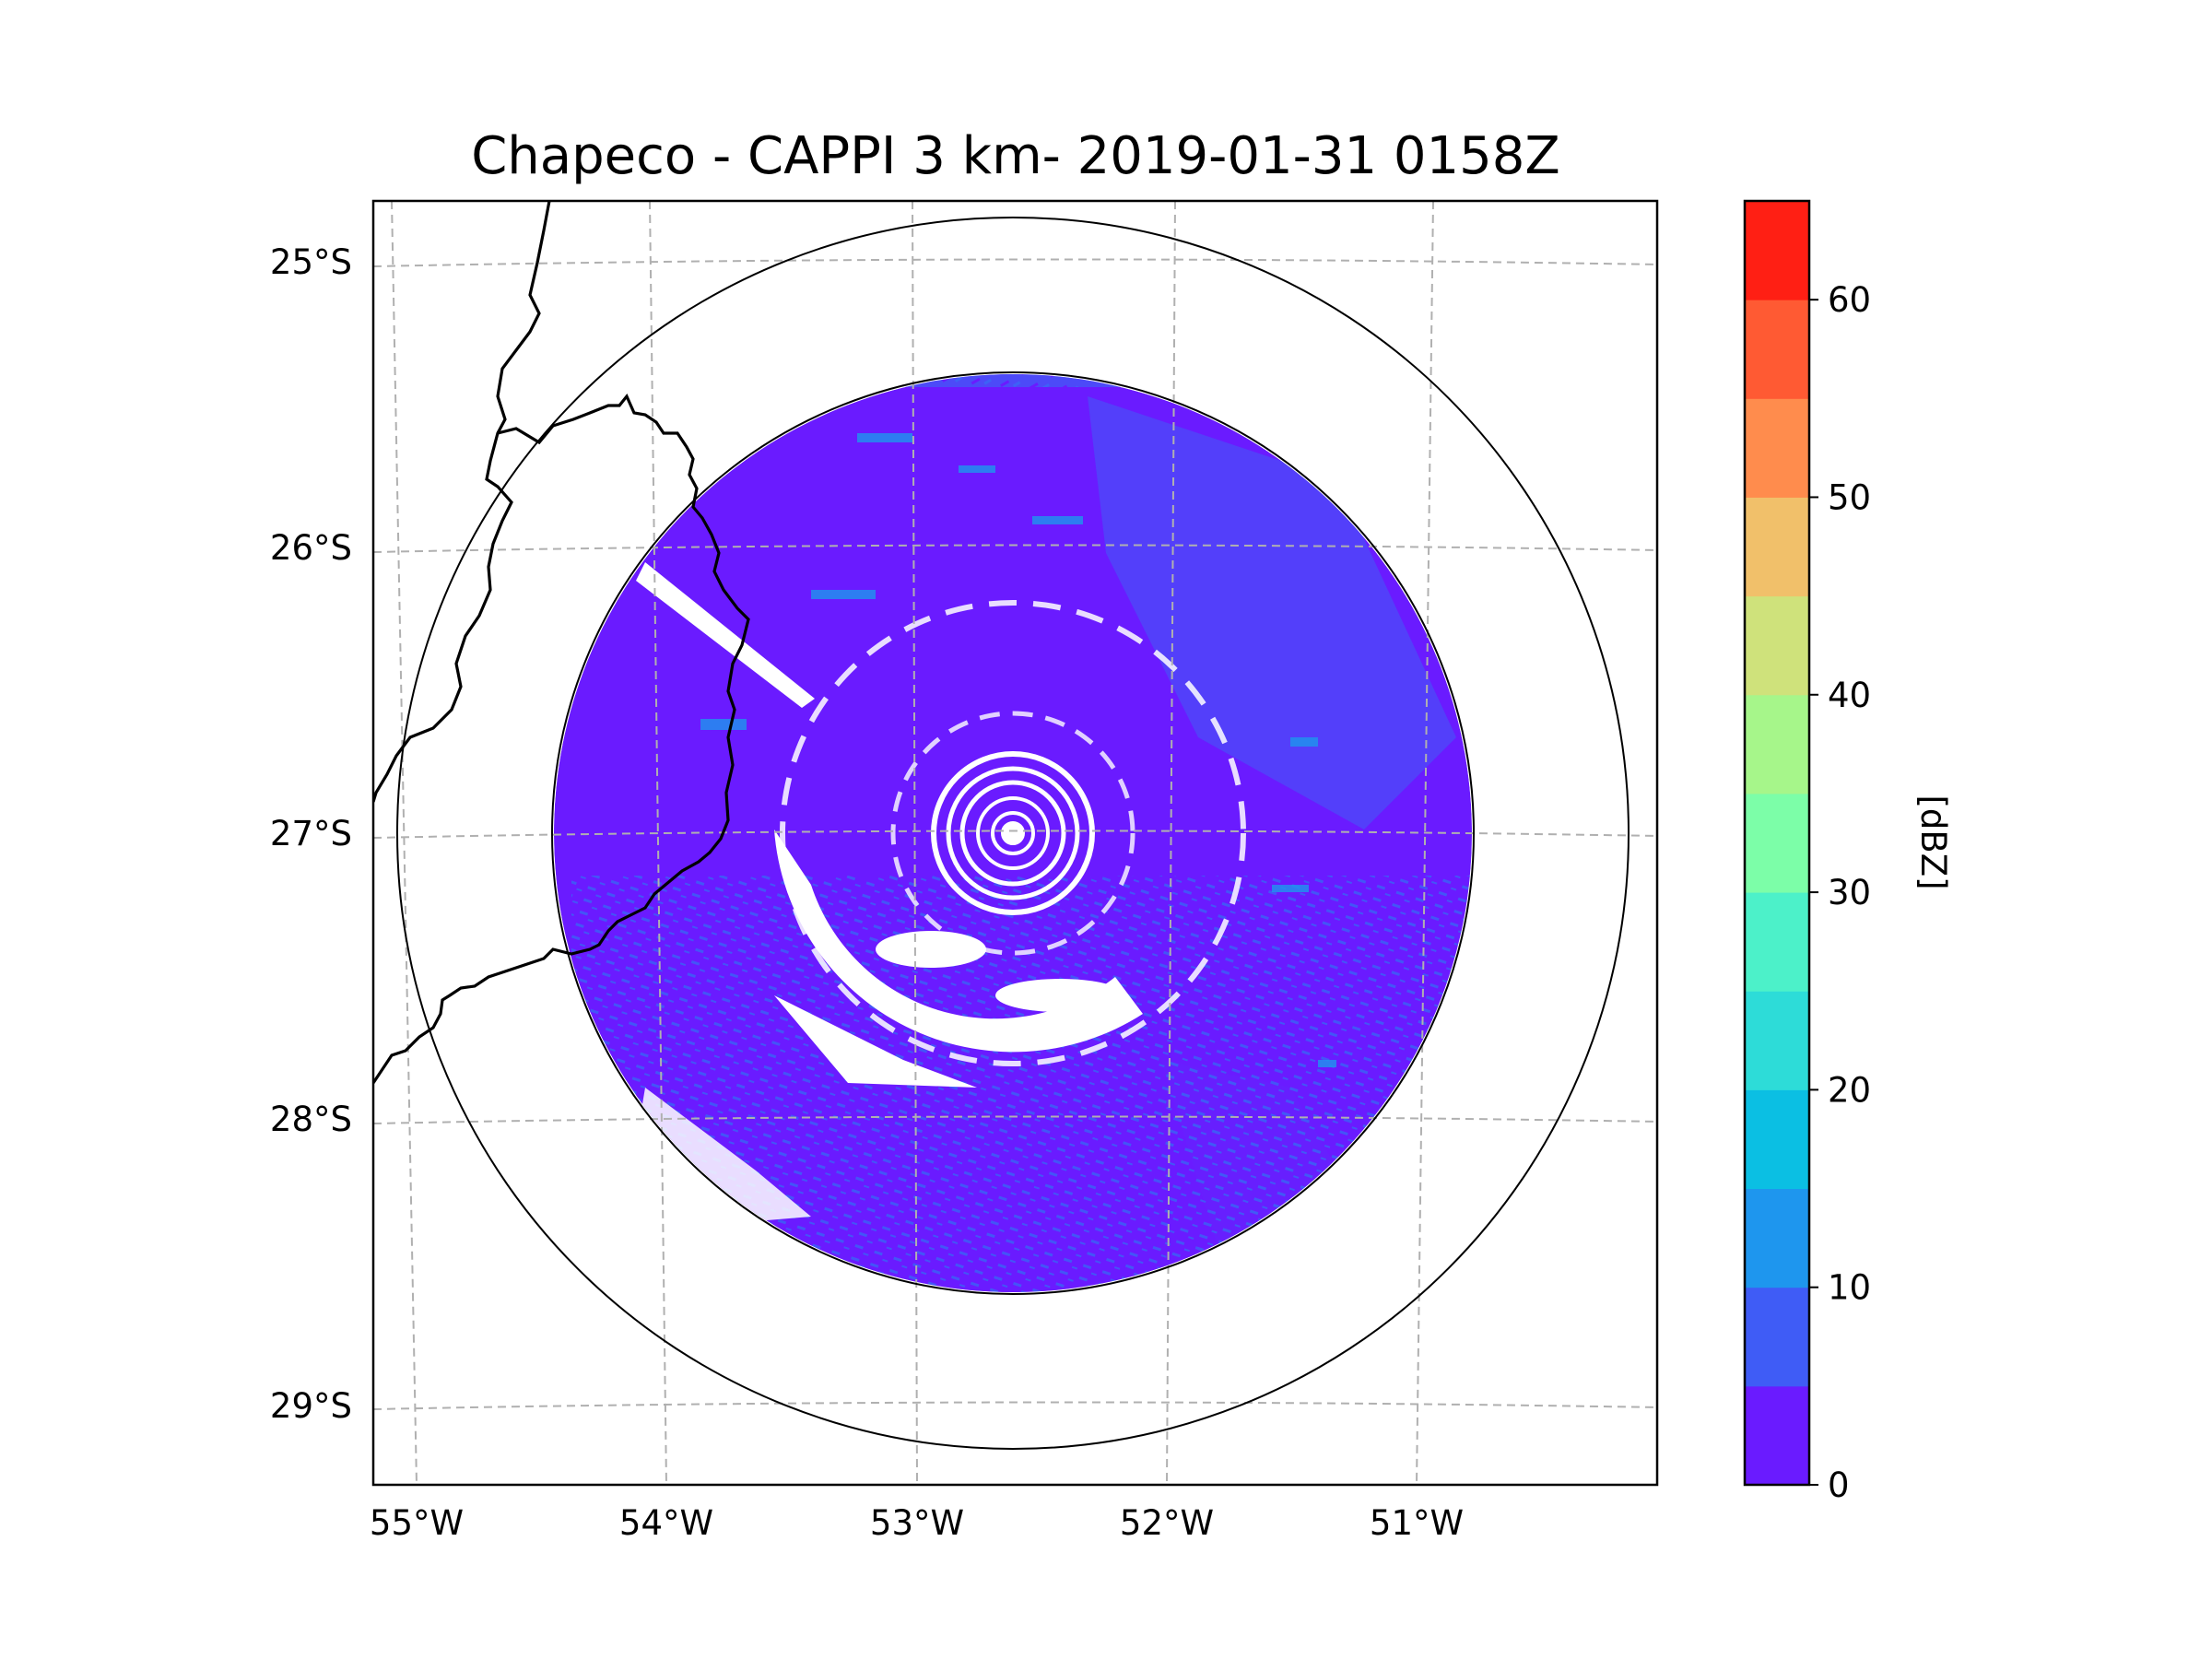  What do you see at coordinates (1417, 1523) in the screenshot?
I see `lon-label-51: 51°W` at bounding box center [1417, 1523].